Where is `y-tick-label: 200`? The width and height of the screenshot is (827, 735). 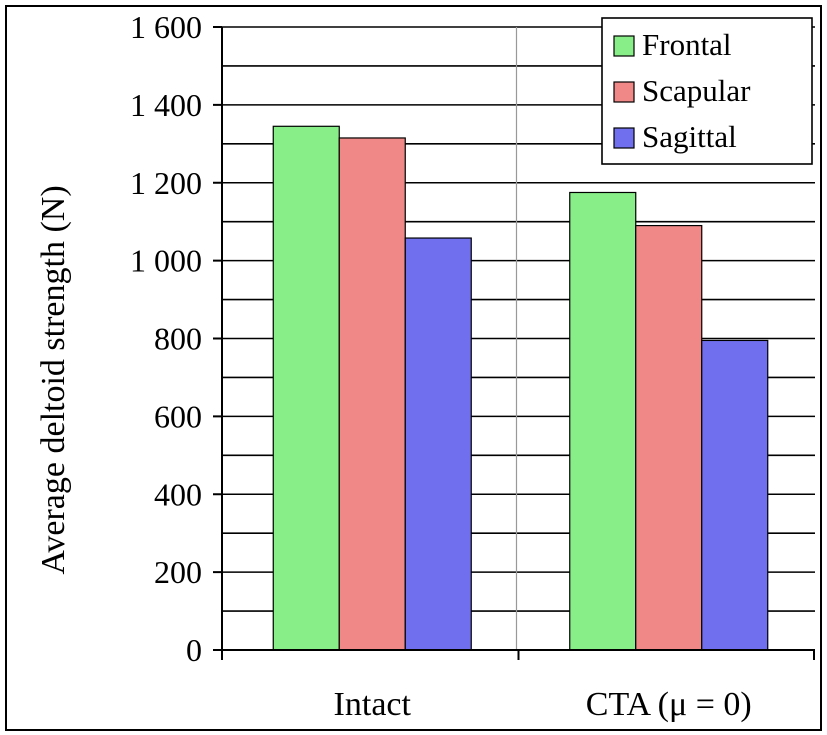 y-tick-label: 200 is located at coordinates (178, 572).